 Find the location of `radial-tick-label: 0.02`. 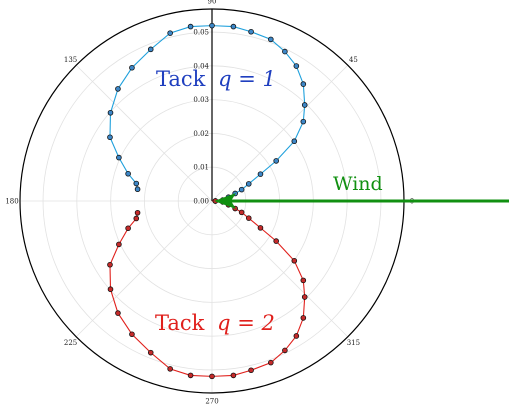

radial-tick-label: 0.02 is located at coordinates (201, 134).